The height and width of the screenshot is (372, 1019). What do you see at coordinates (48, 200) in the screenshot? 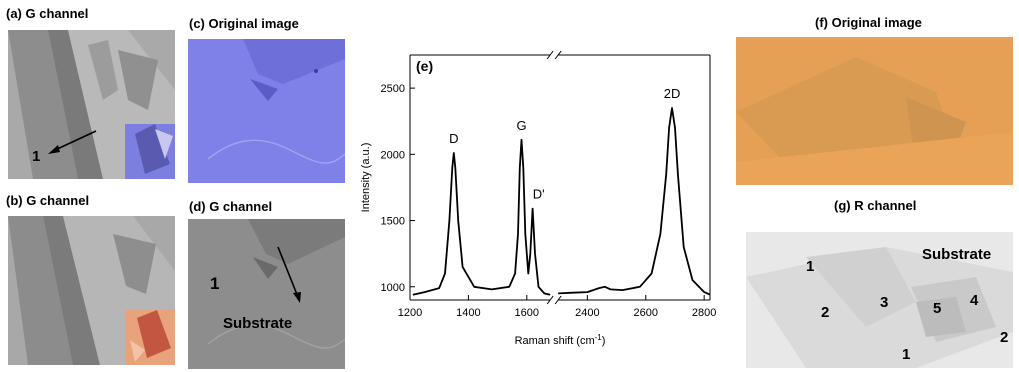
I see `caption-b: (b) G channel` at bounding box center [48, 200].